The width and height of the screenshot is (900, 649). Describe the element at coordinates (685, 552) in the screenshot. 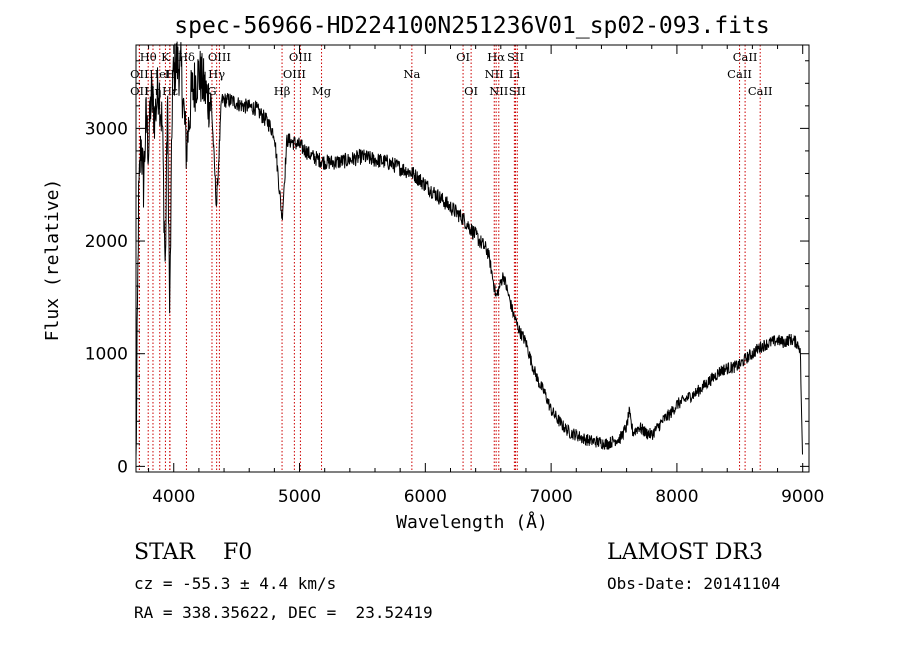

I see `survey-name: LAMOST DR3` at that location.